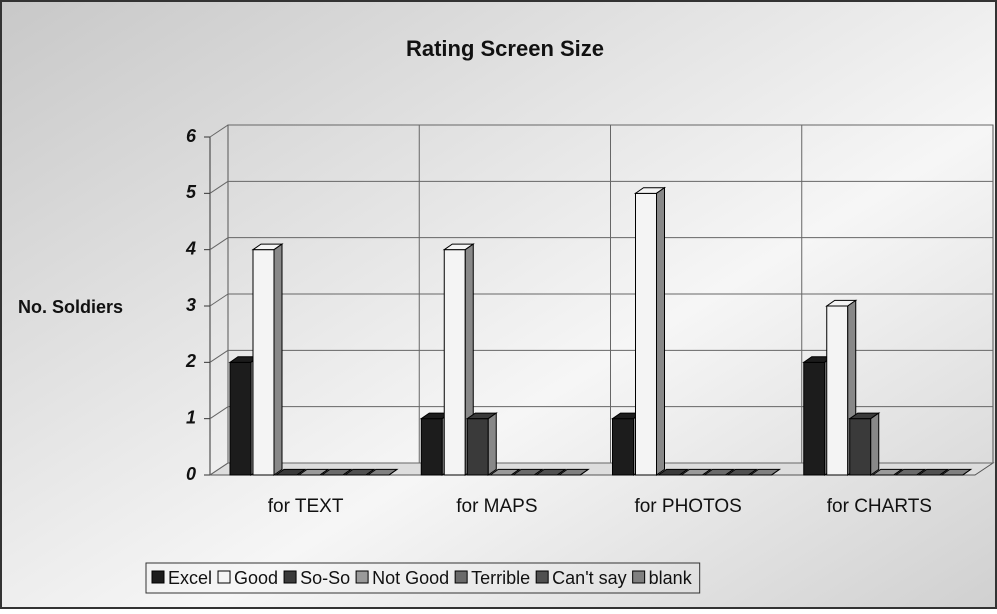  I want to click on y-tick-label: 2, so click(190, 361).